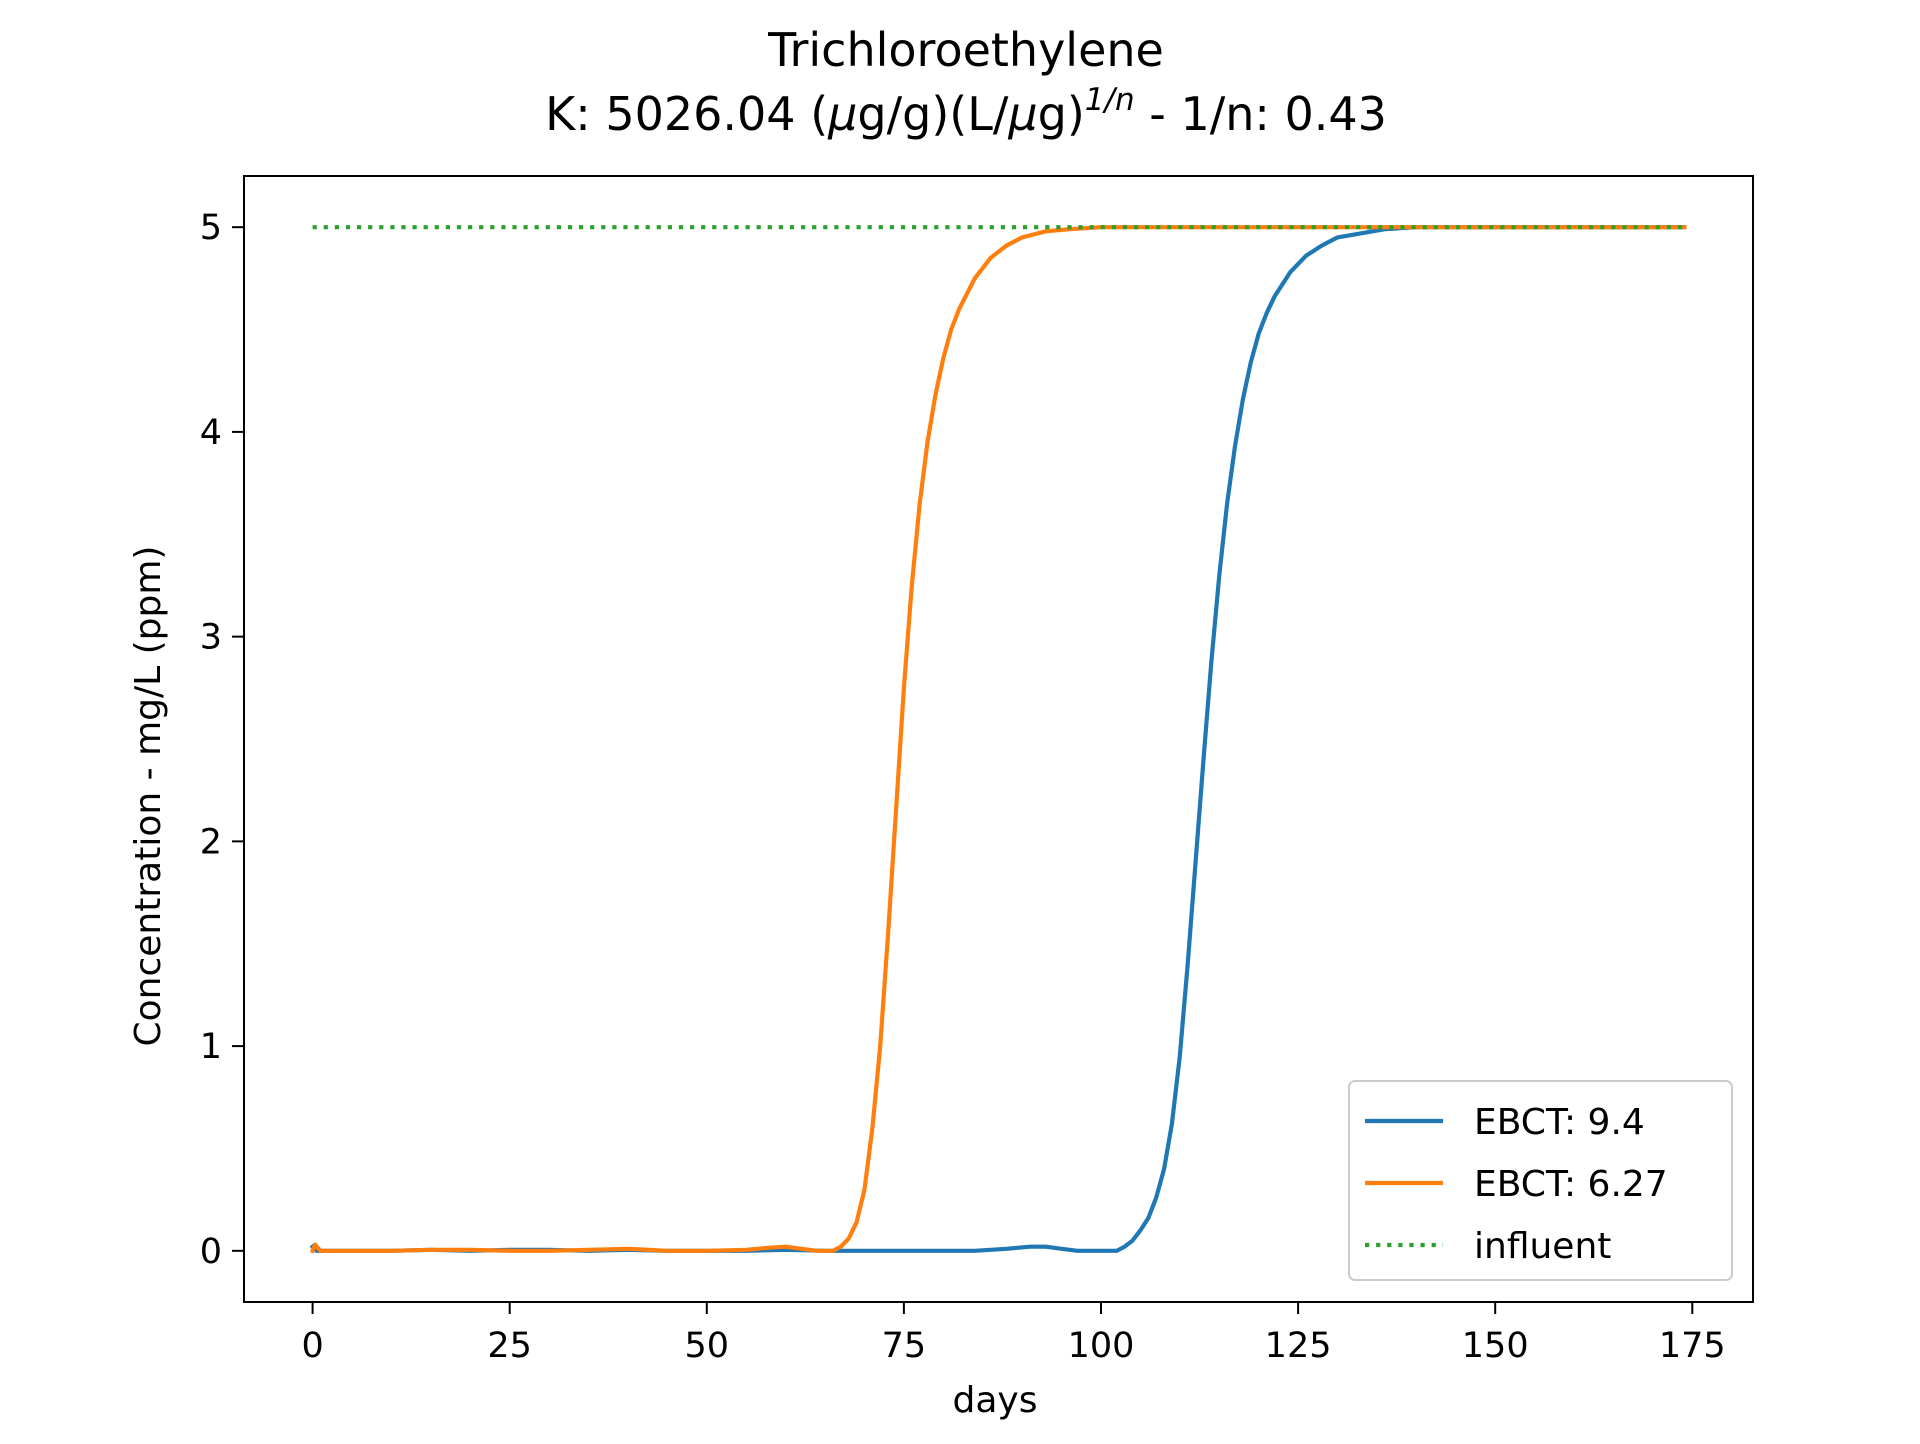 This screenshot has width=1920, height=1444. I want to click on x-tick-label: 50, so click(707, 1346).